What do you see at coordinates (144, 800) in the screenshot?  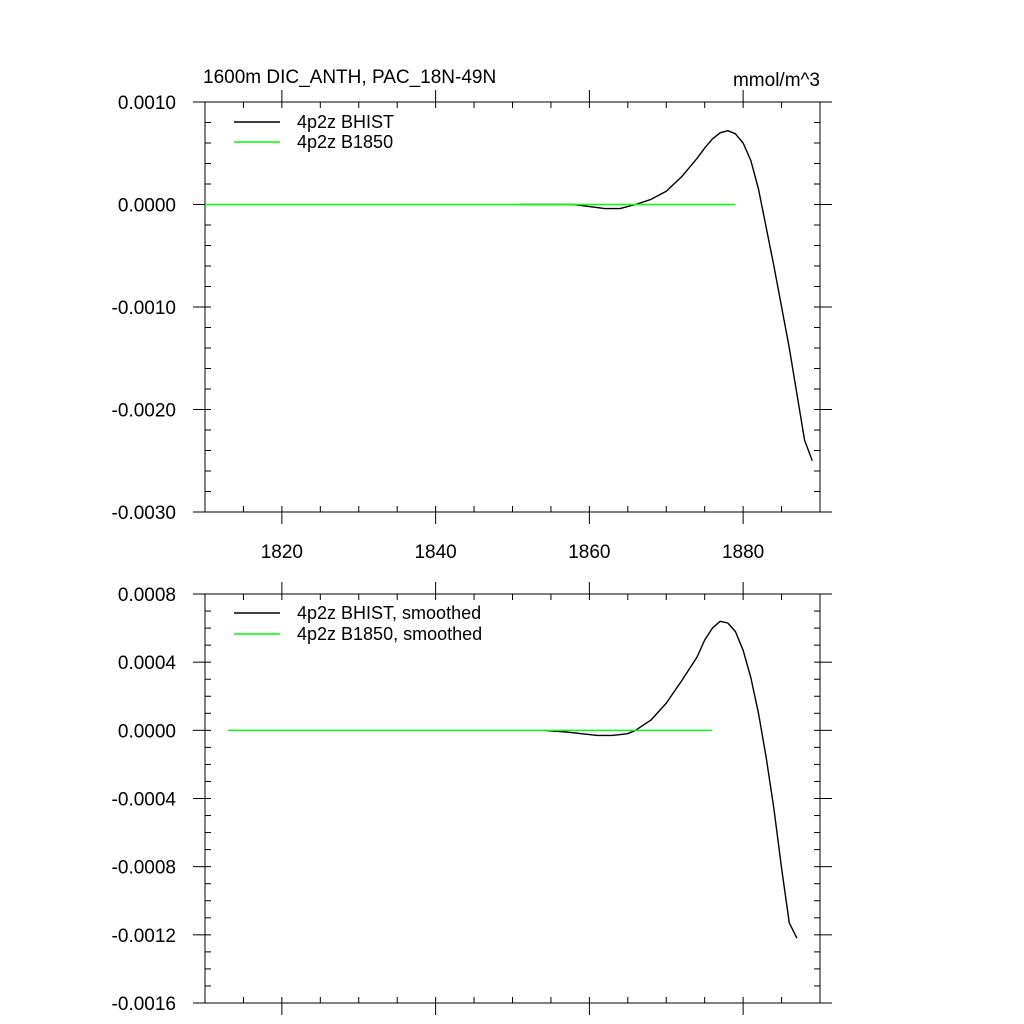 I see `y-tick-label: -0.0004` at bounding box center [144, 800].